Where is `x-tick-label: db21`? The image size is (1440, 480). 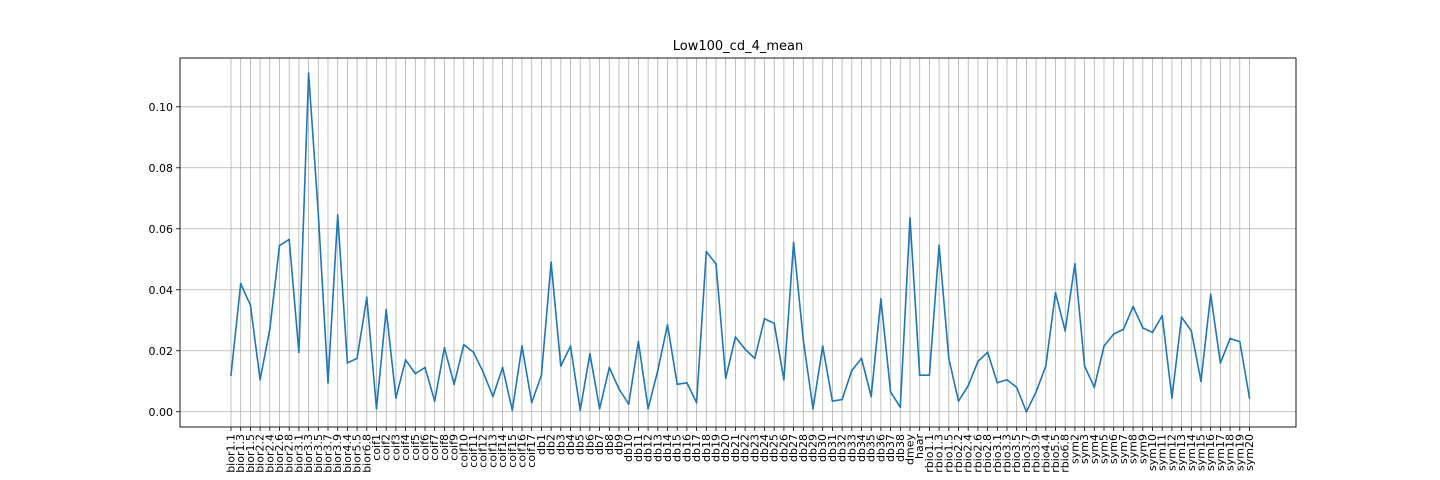 x-tick-label: db21 is located at coordinates (735, 448).